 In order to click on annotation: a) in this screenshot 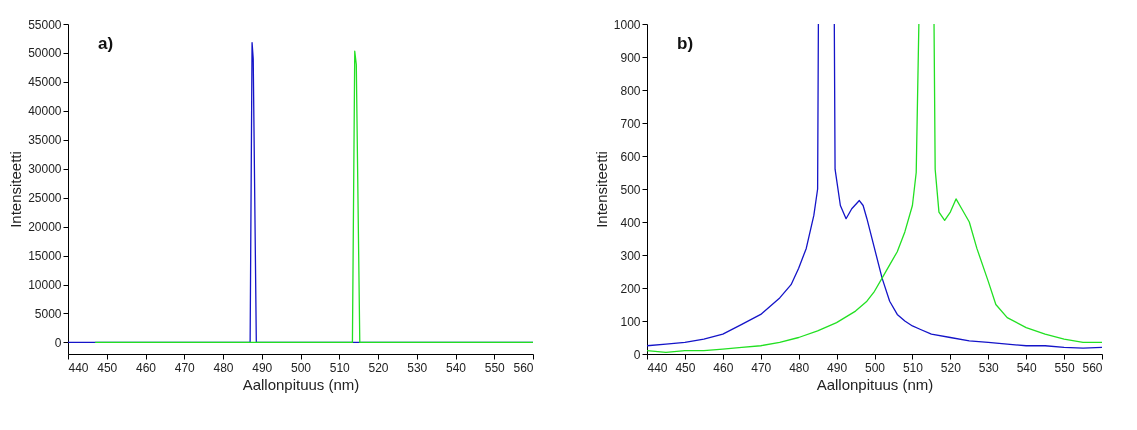, I will do `click(106, 43)`.